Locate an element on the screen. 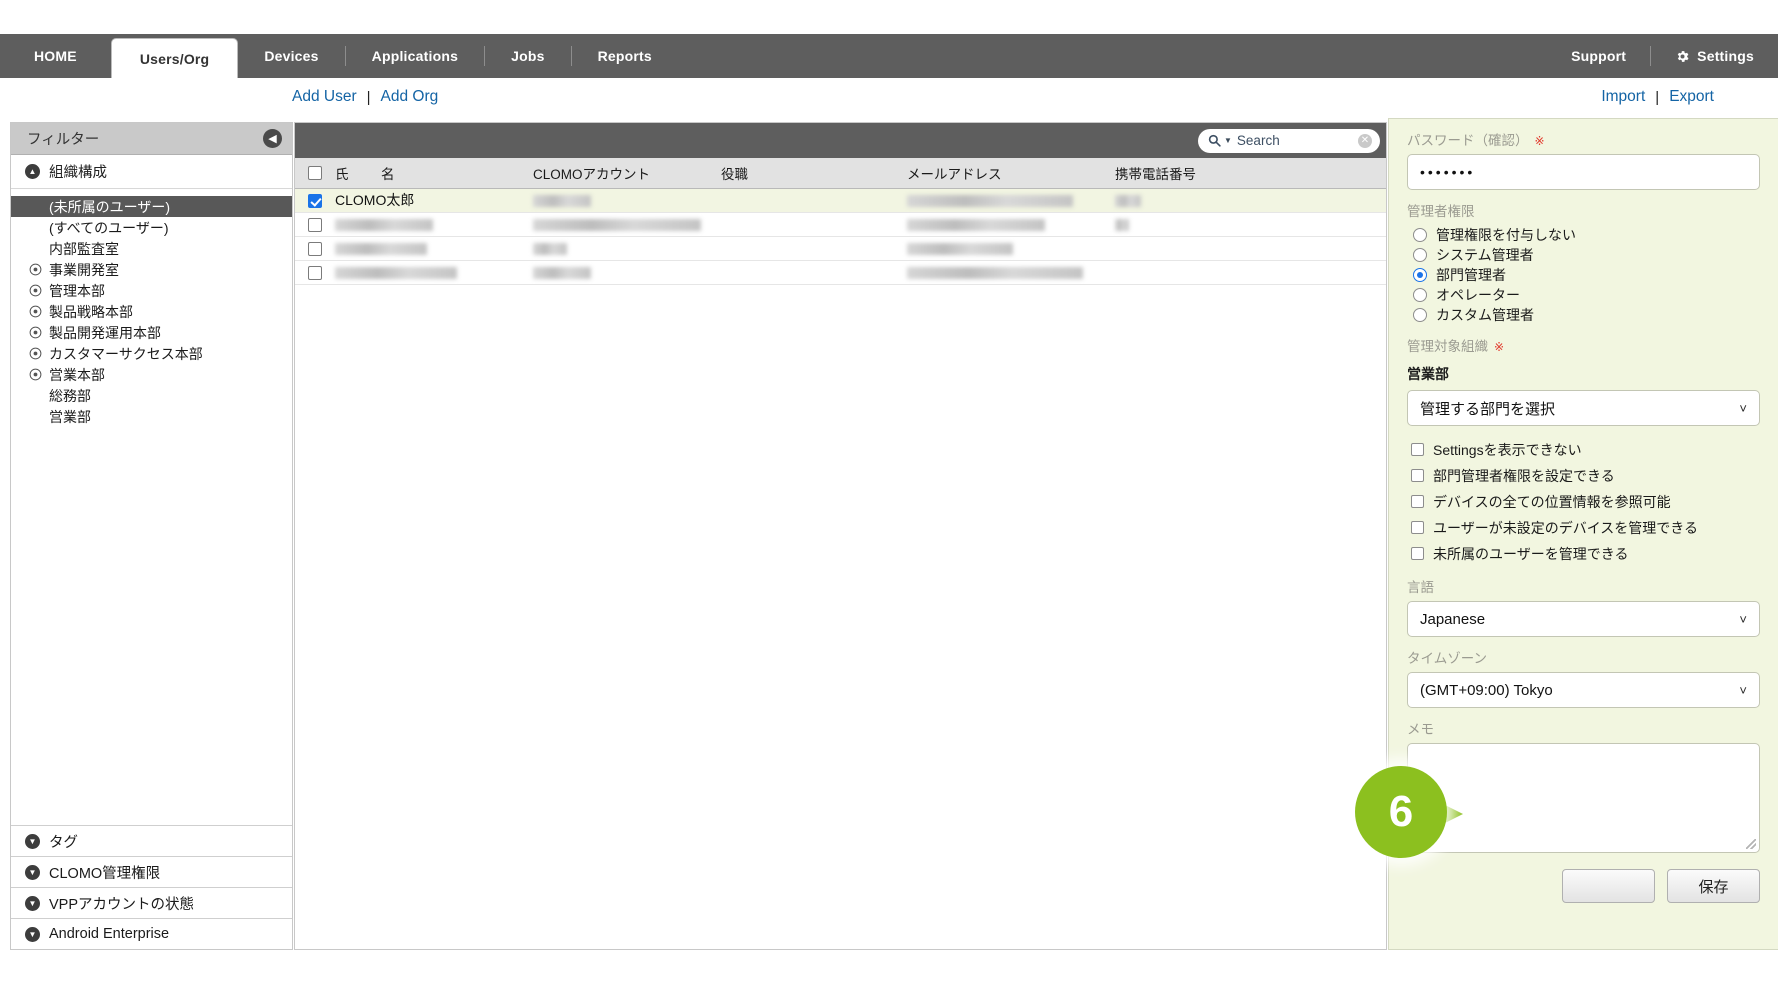  radio-no-admin-permission: 管理権限を付与しない is located at coordinates (1586, 234).